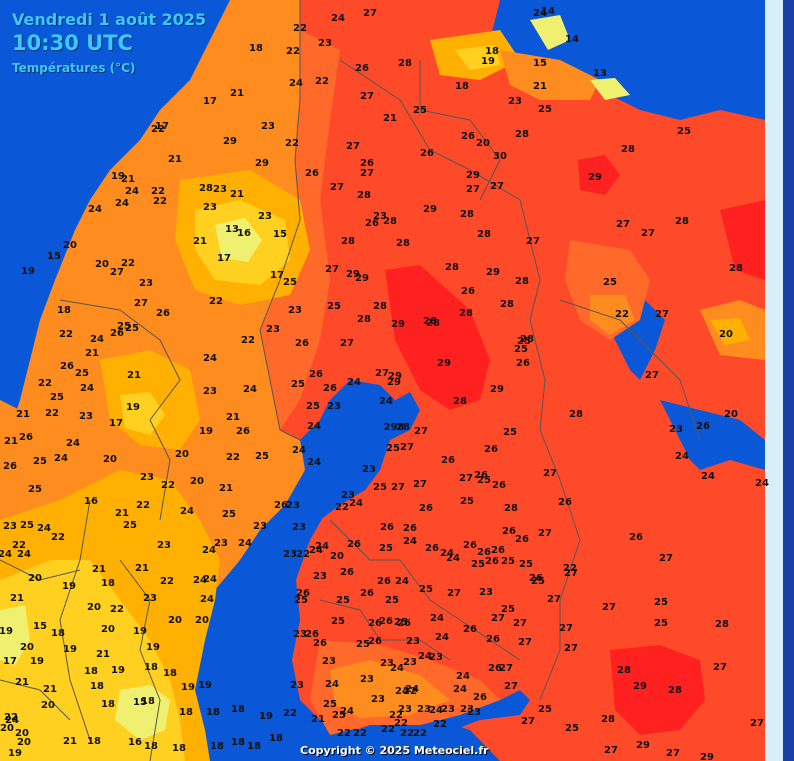 The height and width of the screenshot is (761, 794). What do you see at coordinates (280, 234) in the screenshot?
I see `temperature-value: 15` at bounding box center [280, 234].